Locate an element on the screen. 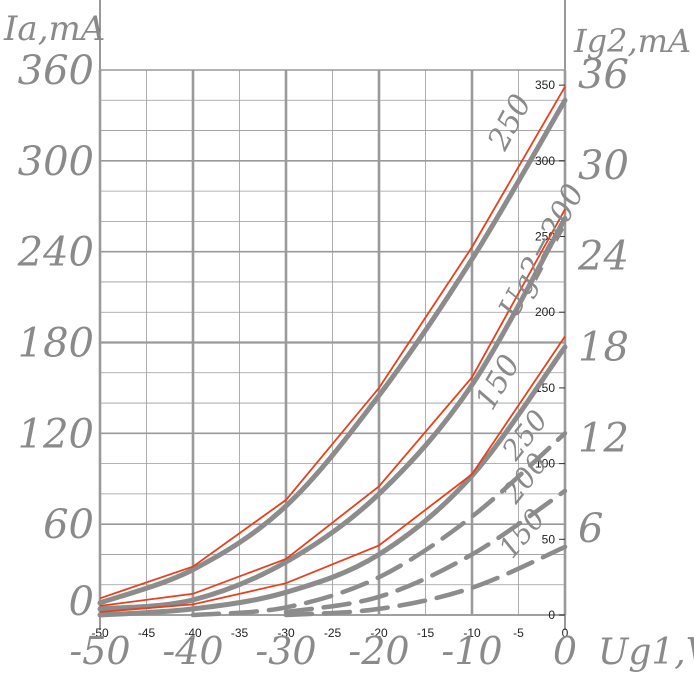 The height and width of the screenshot is (674, 694). inner-right-tick-label: 100 is located at coordinates (545, 464).